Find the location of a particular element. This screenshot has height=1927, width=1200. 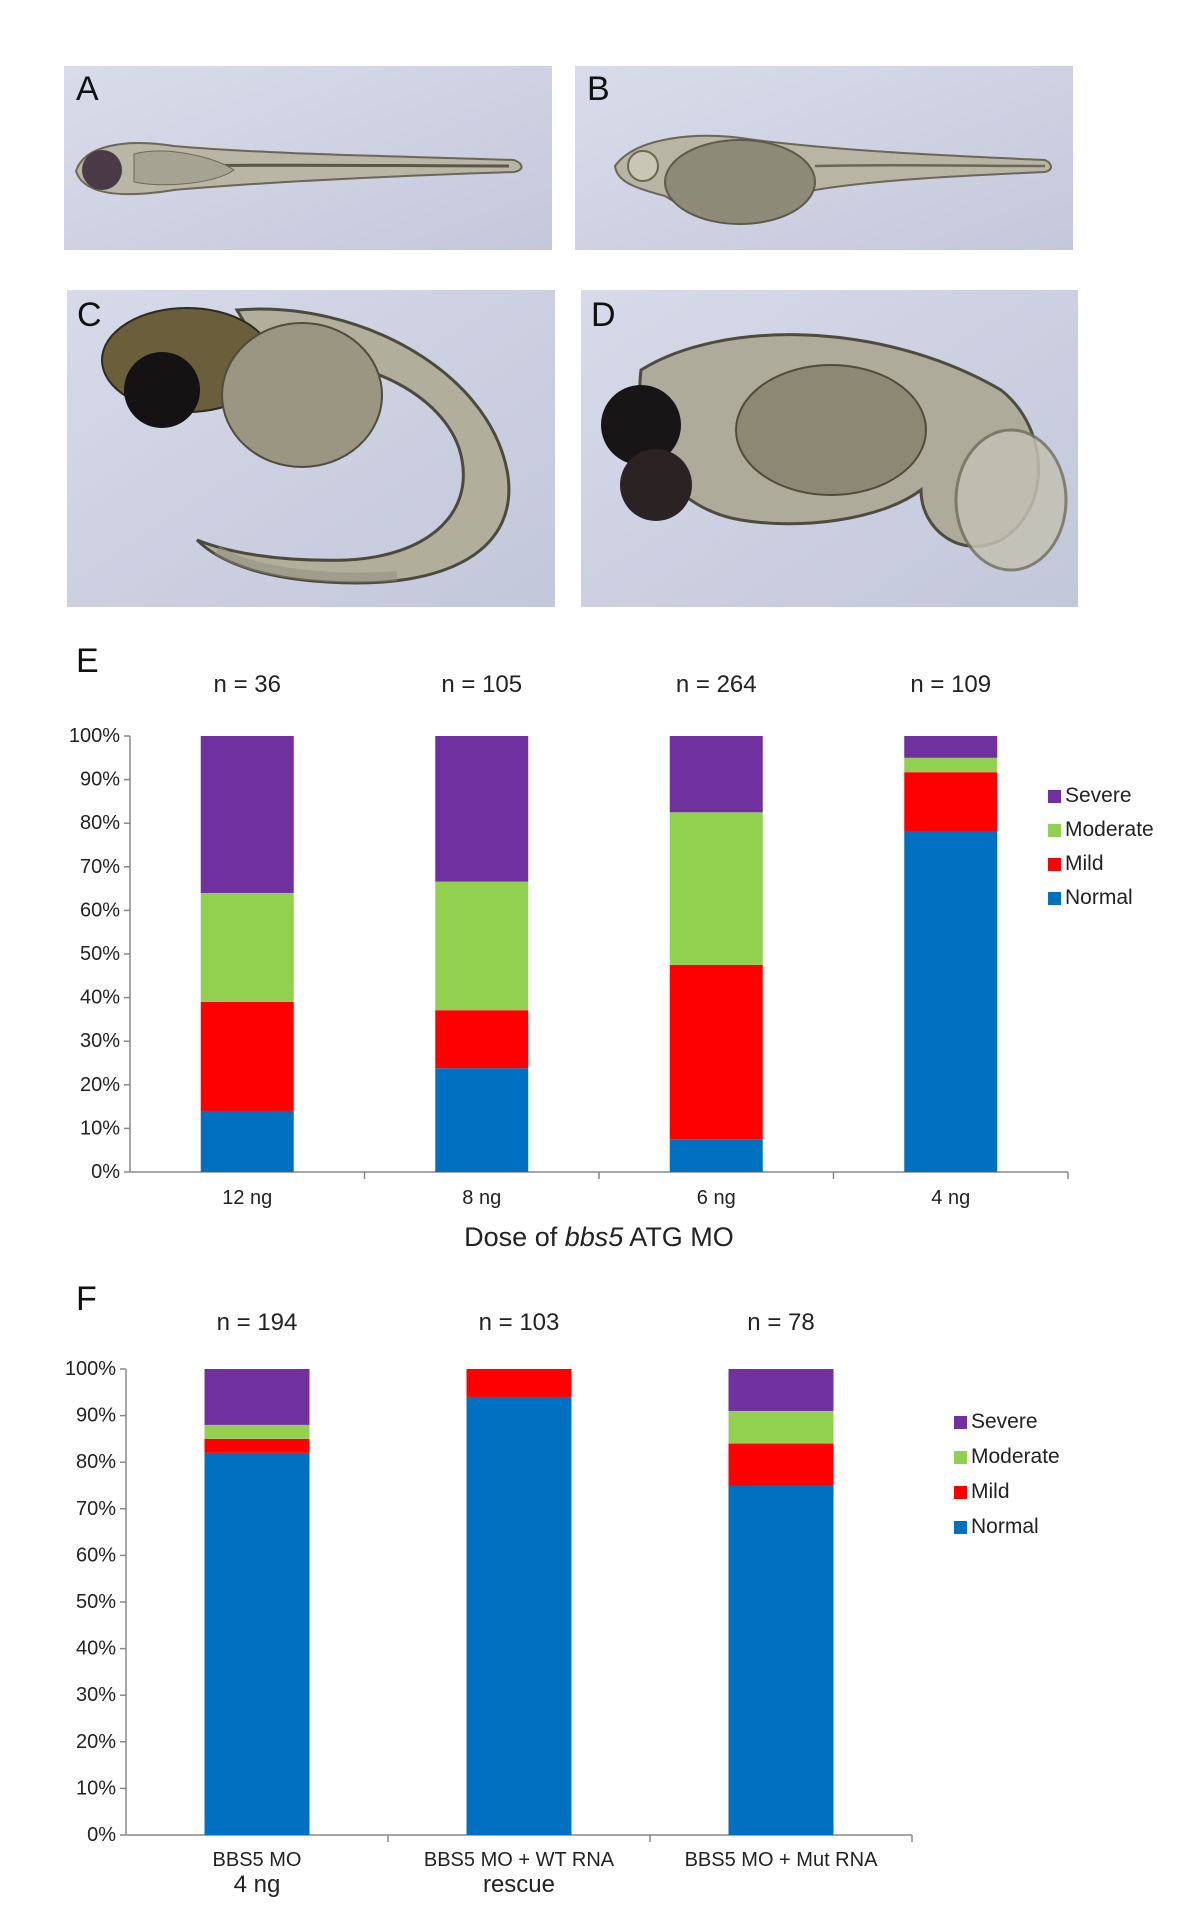

panel-letter-f: F is located at coordinates (86, 1299).